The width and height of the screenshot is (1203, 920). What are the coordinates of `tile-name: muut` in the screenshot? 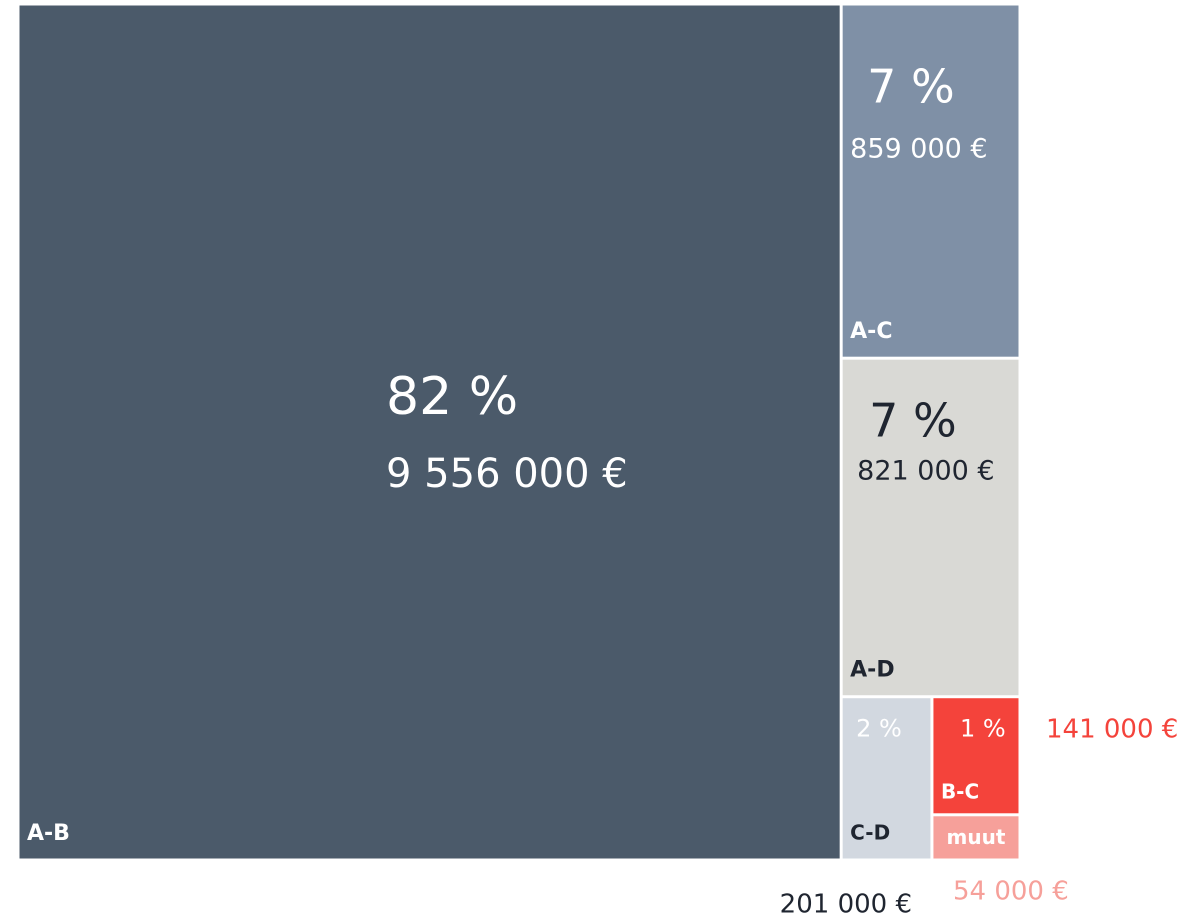 It's located at (976, 837).